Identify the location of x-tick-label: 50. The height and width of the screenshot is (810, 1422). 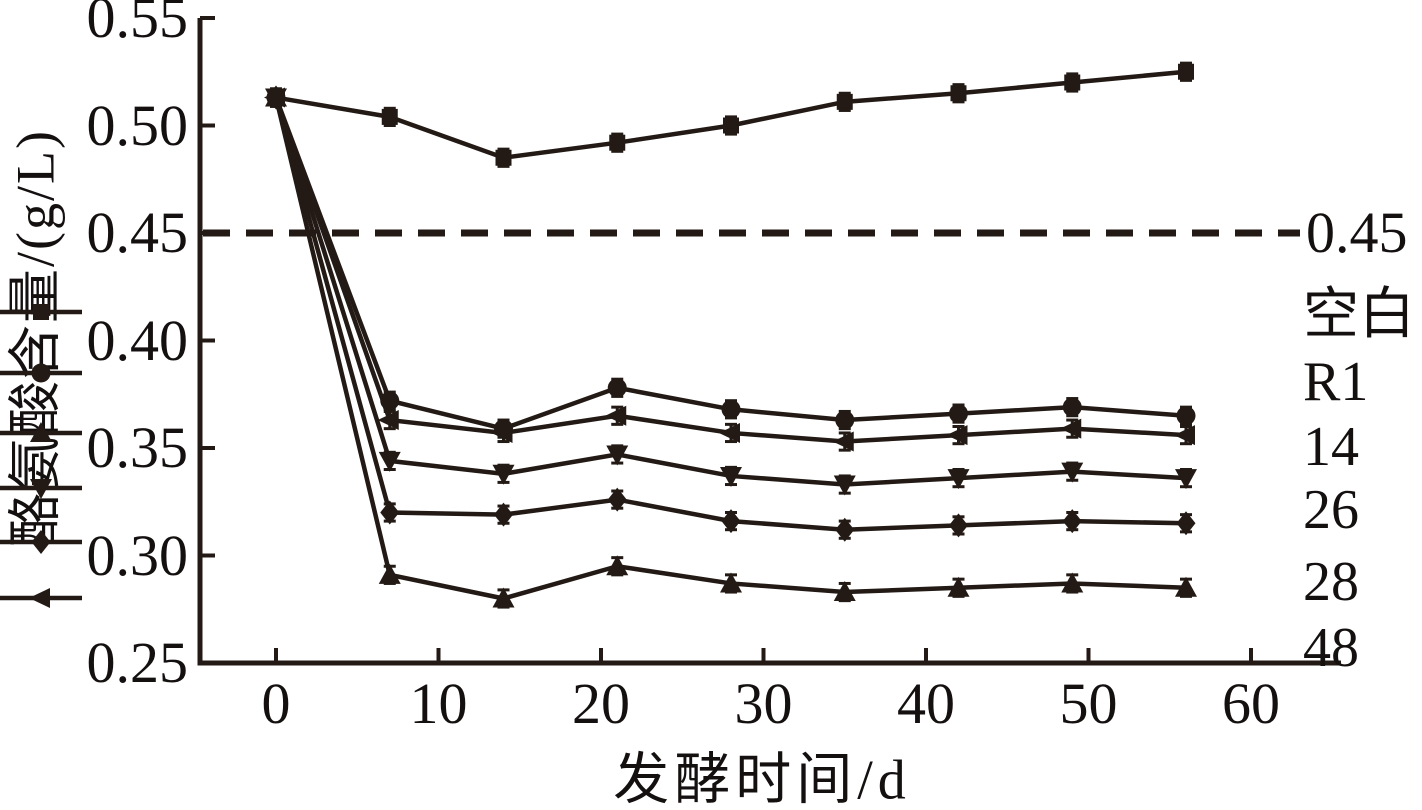
(1088, 703).